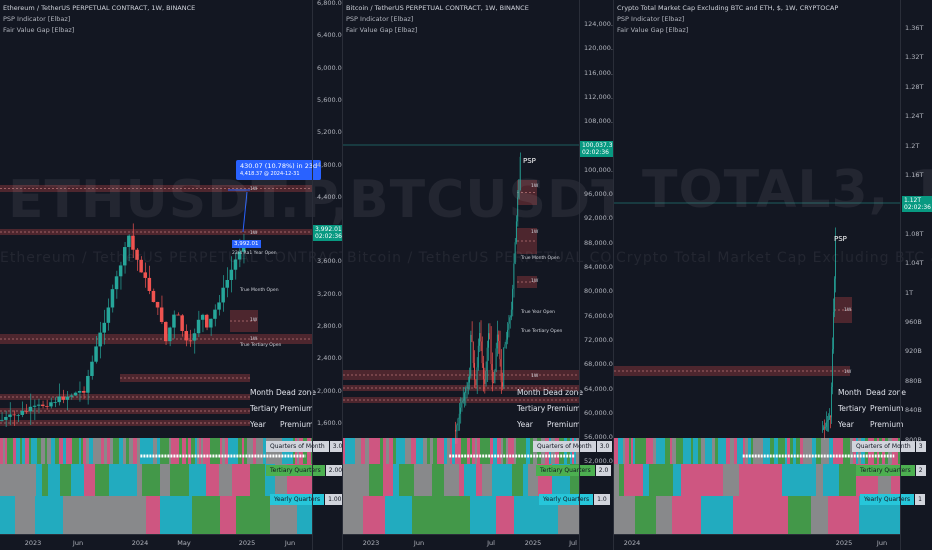 Image resolution: width=932 pixels, height=550 pixels. I want to click on eth-watermark-name: Ethereum / TetherUS PERPETUAL CONTRACT, so click(171, 258).